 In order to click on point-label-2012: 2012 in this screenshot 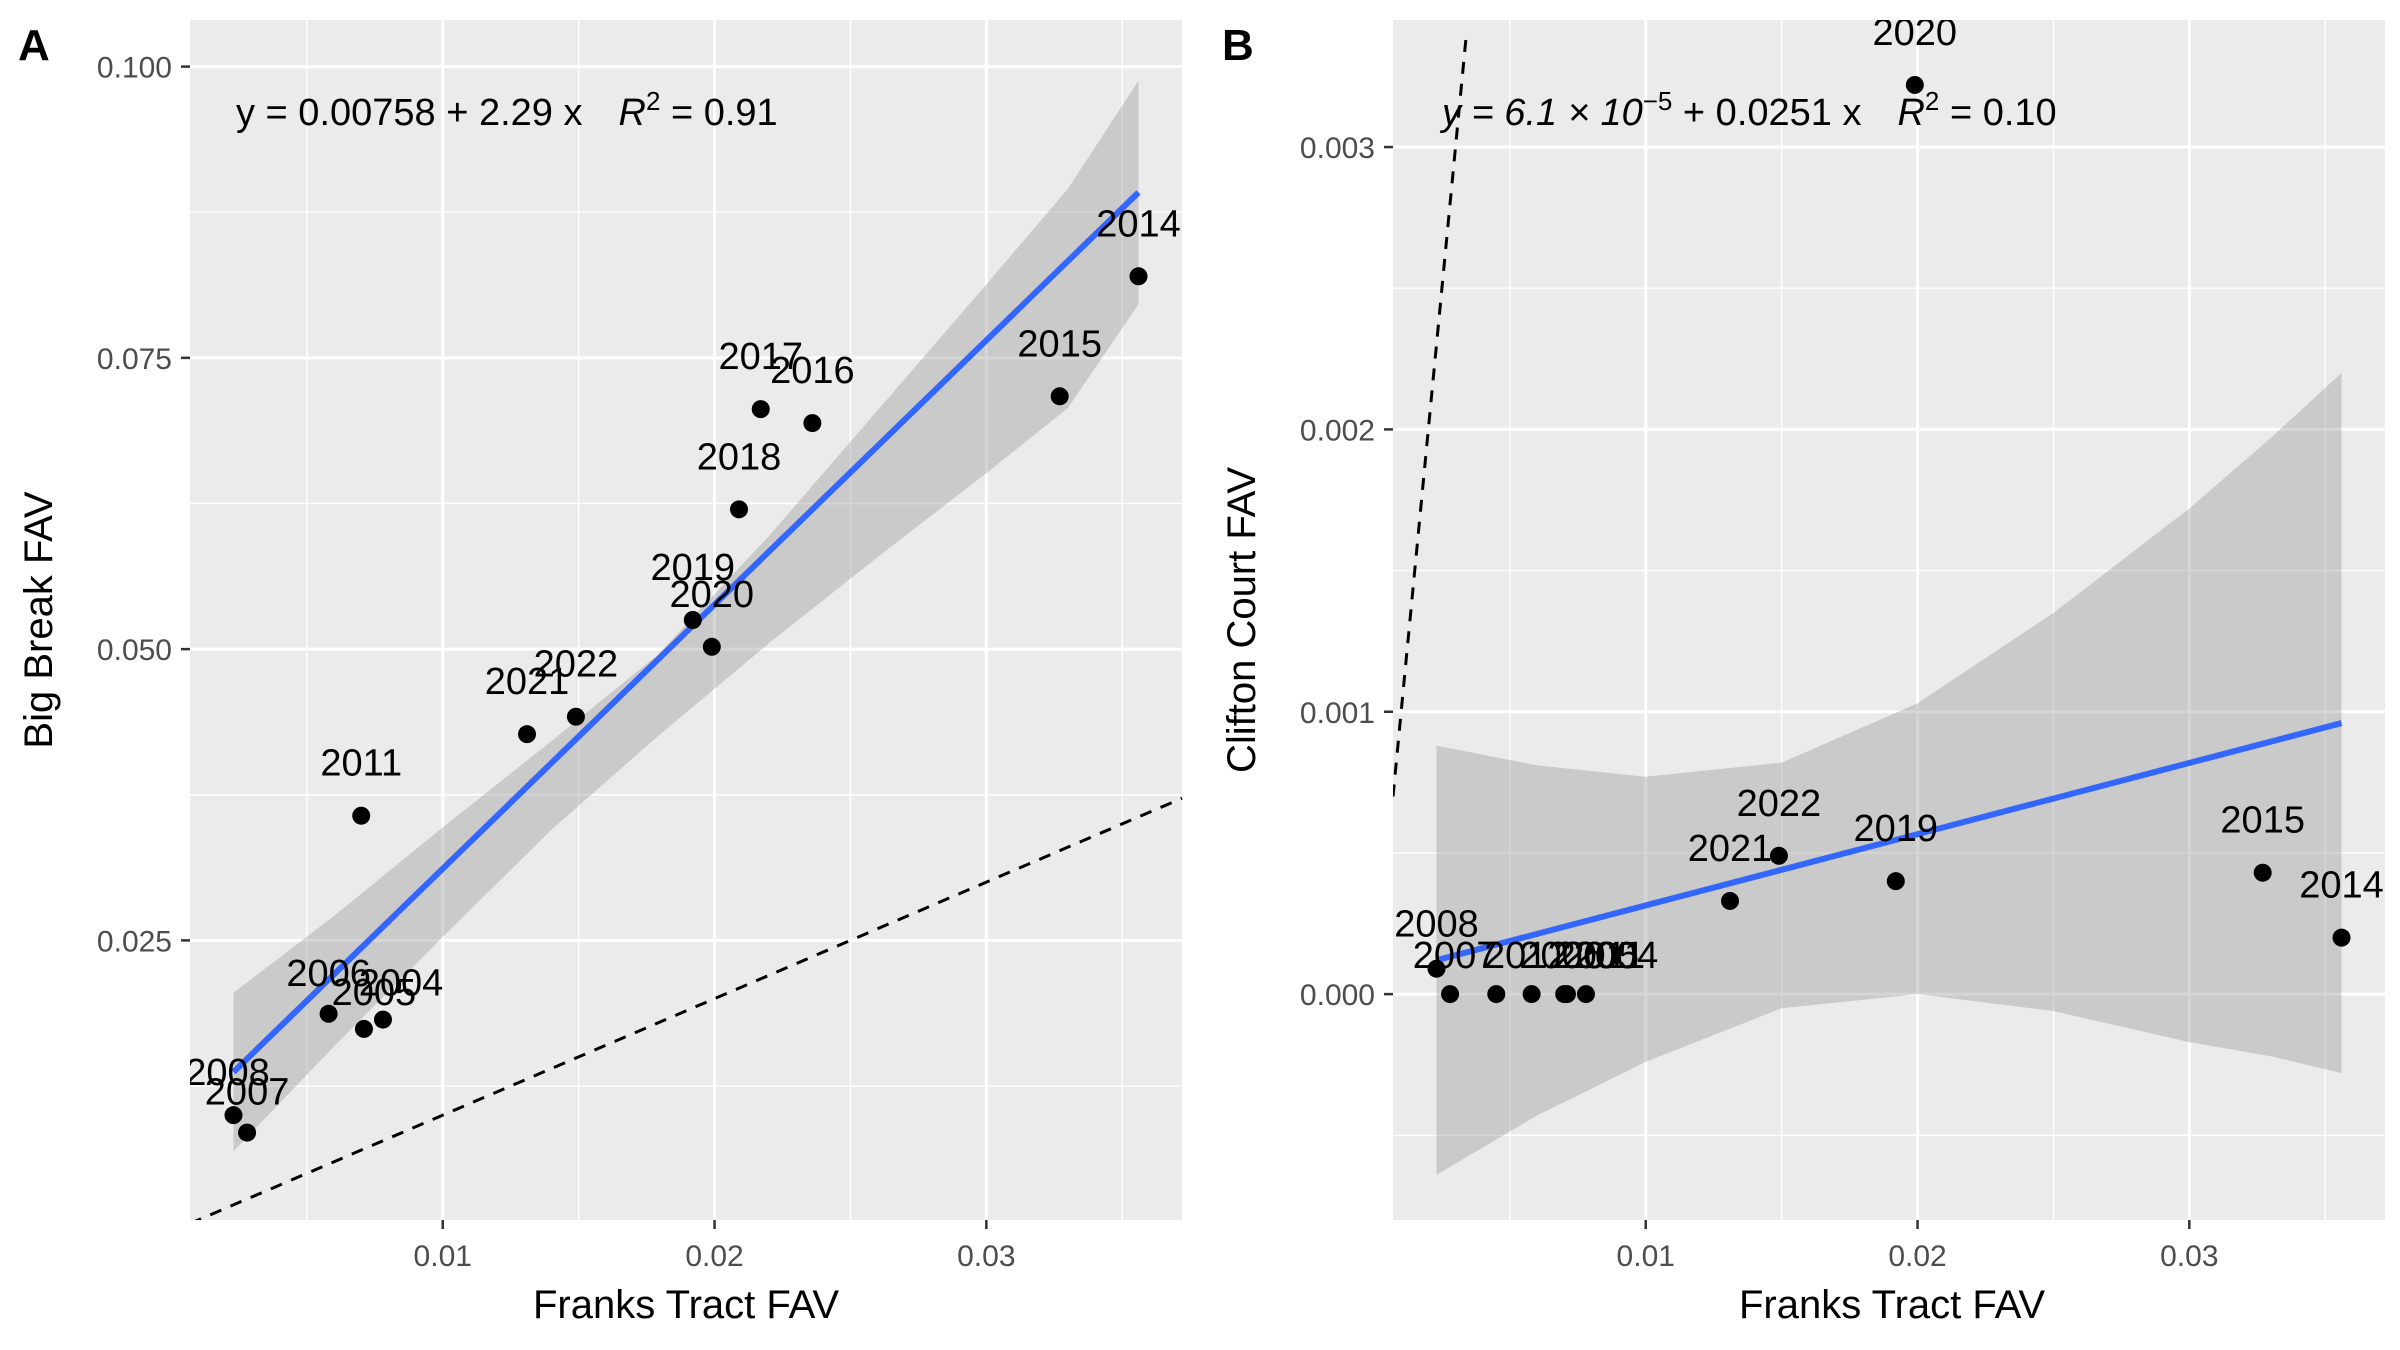, I will do `click(1526, 956)`.